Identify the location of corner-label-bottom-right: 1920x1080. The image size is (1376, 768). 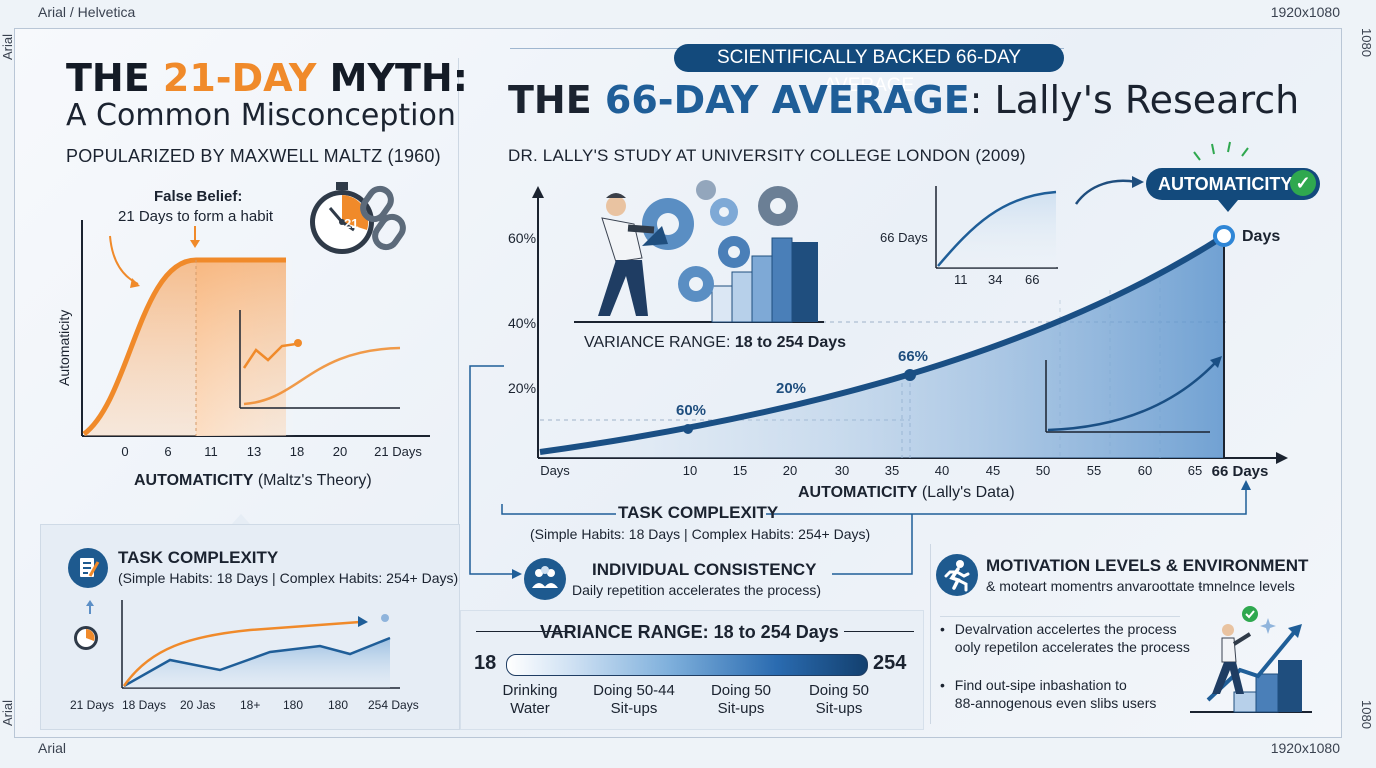
(1305, 748).